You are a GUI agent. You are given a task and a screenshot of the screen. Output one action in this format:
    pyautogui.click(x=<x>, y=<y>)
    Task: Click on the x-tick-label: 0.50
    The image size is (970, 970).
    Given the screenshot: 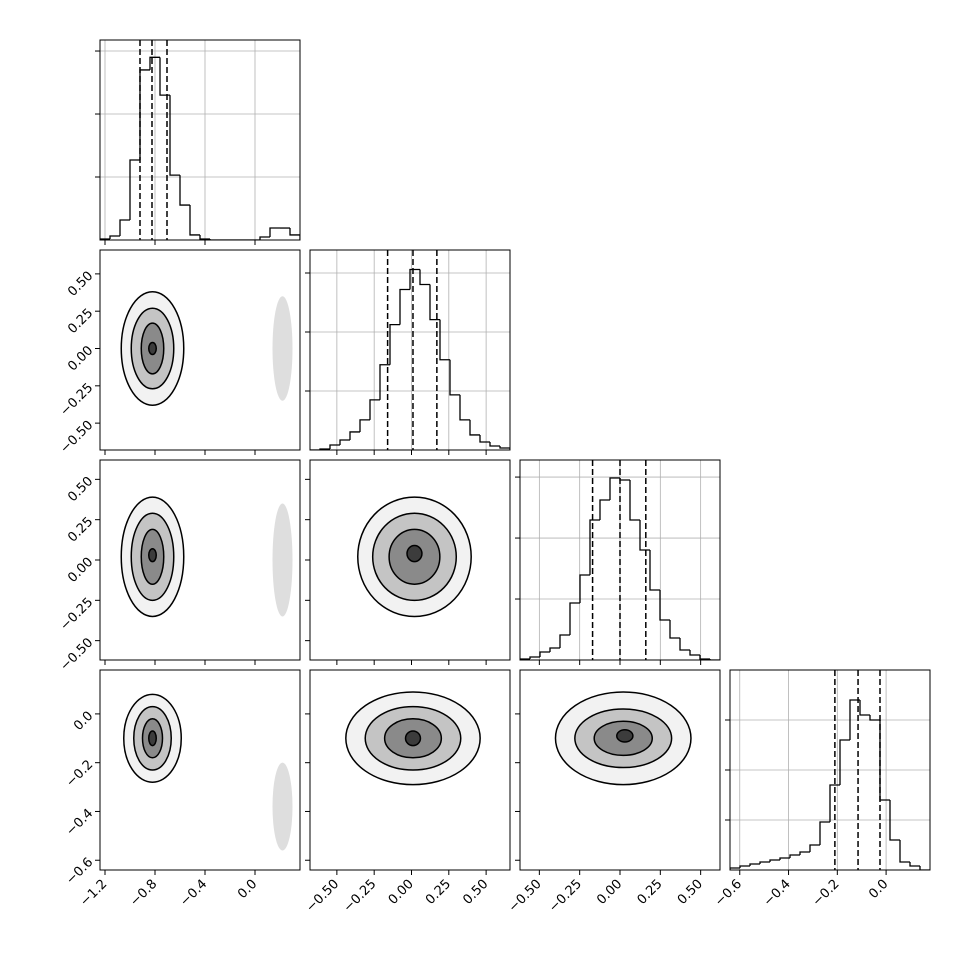 What is the action you would take?
    pyautogui.click(x=690, y=892)
    